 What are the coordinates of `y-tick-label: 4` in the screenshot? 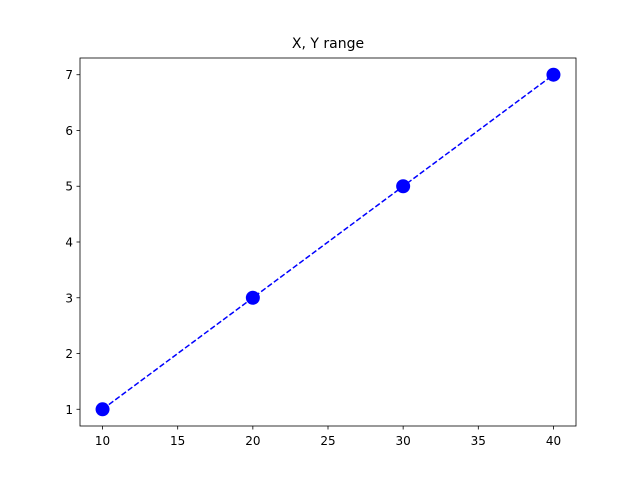 It's located at (69, 243).